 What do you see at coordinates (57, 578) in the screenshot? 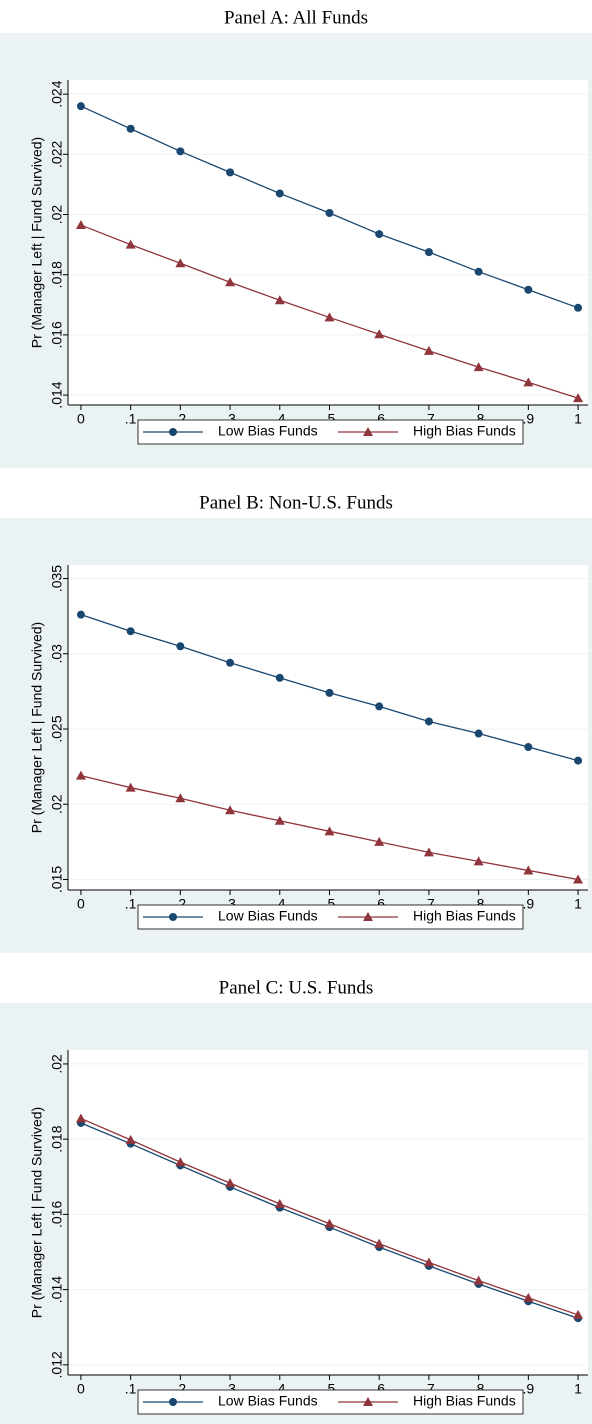
I see `y-tick-label: .035` at bounding box center [57, 578].